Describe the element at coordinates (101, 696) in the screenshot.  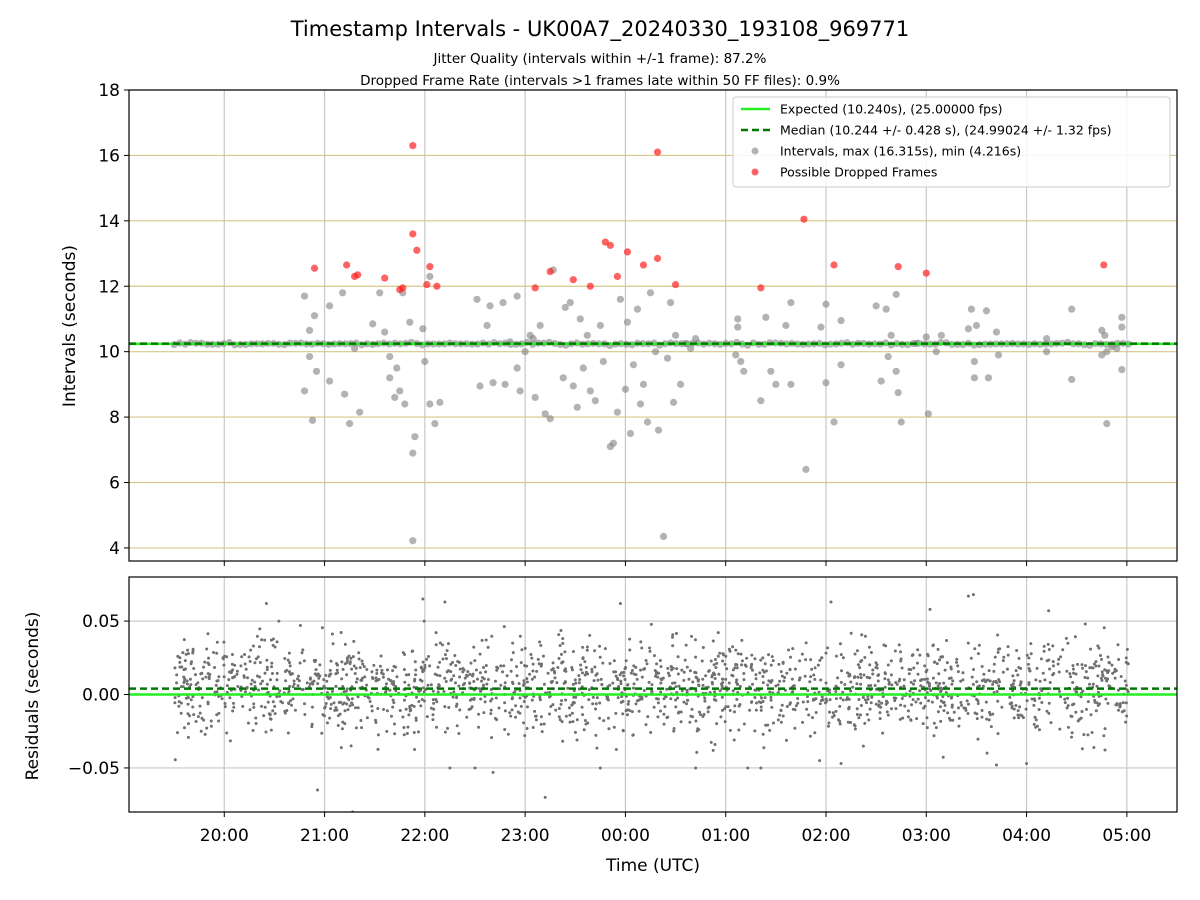
I see `residuals-y-tick-label: 0.00` at that location.